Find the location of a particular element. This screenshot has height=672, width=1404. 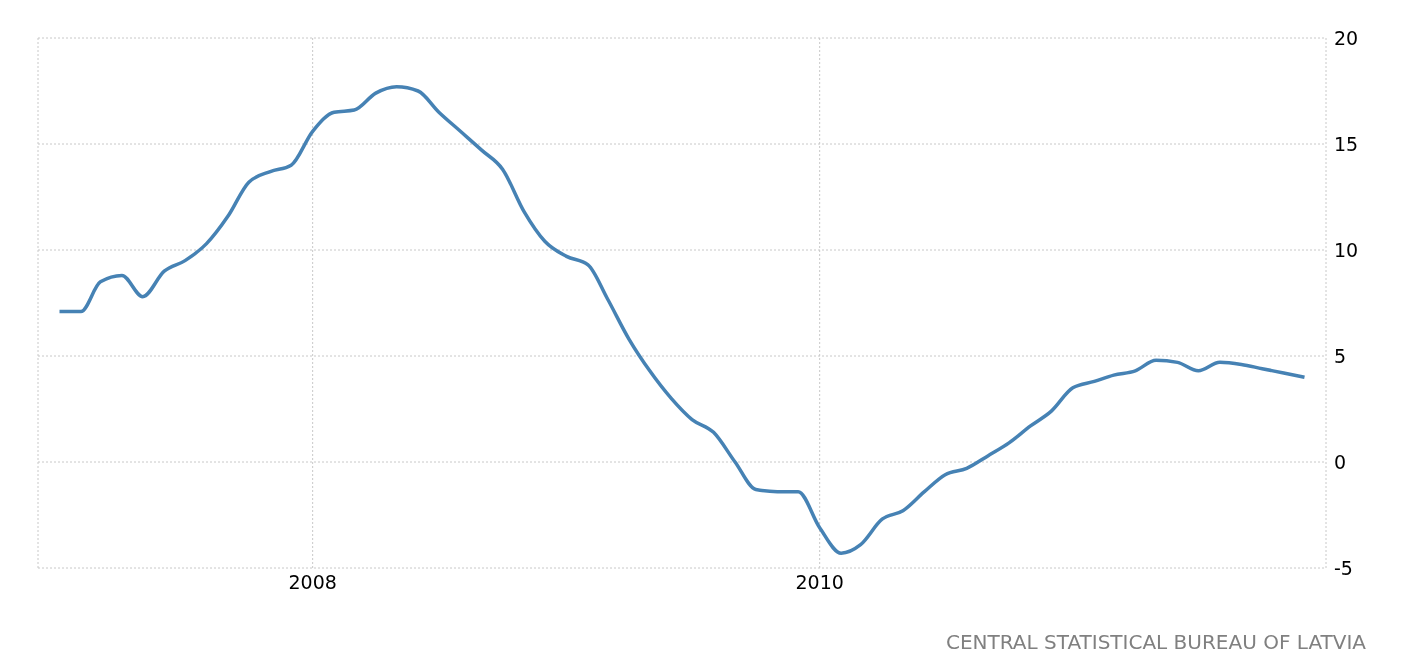

y-tick-label: 20 is located at coordinates (1346, 37).